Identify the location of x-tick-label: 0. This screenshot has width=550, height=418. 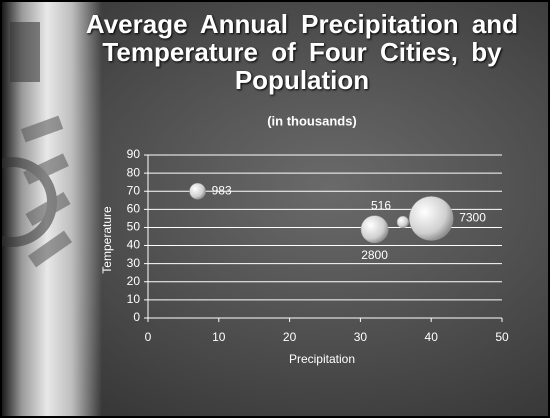
(148, 337).